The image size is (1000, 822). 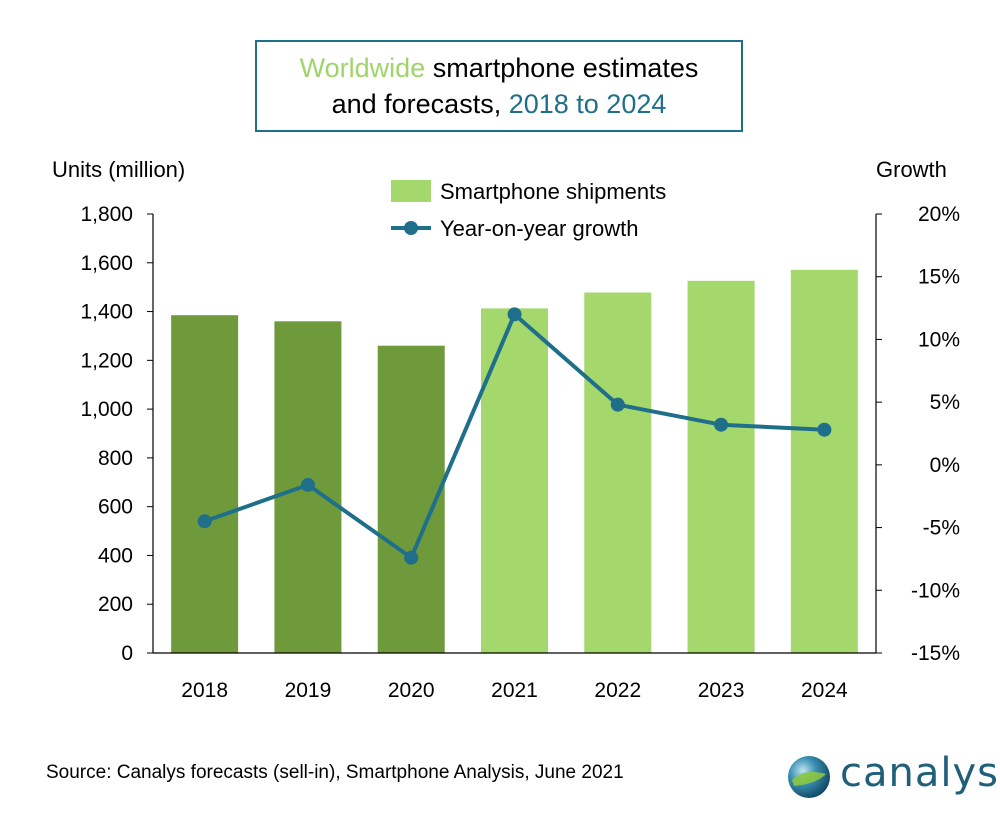 I want to click on left-tick-label: 1,000, so click(x=106, y=409).